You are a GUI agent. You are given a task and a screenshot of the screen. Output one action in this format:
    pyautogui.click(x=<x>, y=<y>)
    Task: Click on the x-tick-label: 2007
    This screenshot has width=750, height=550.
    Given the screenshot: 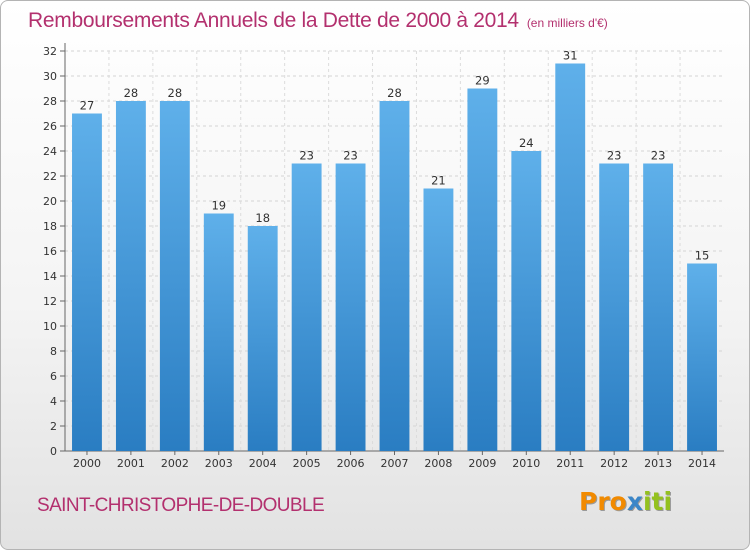 What is the action you would take?
    pyautogui.click(x=395, y=463)
    